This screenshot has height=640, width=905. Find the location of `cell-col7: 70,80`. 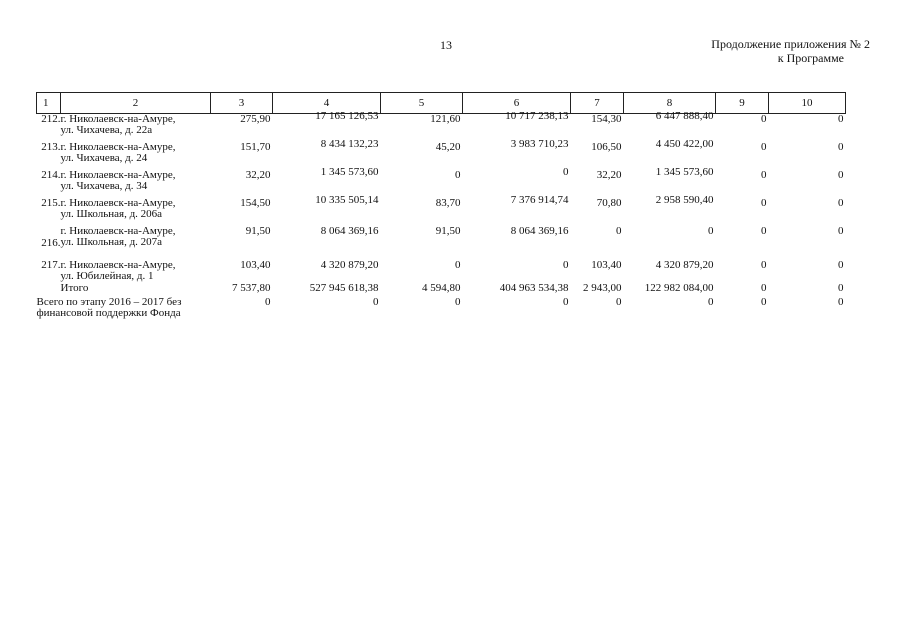

cell-col7: 70,80 is located at coordinates (609, 203).